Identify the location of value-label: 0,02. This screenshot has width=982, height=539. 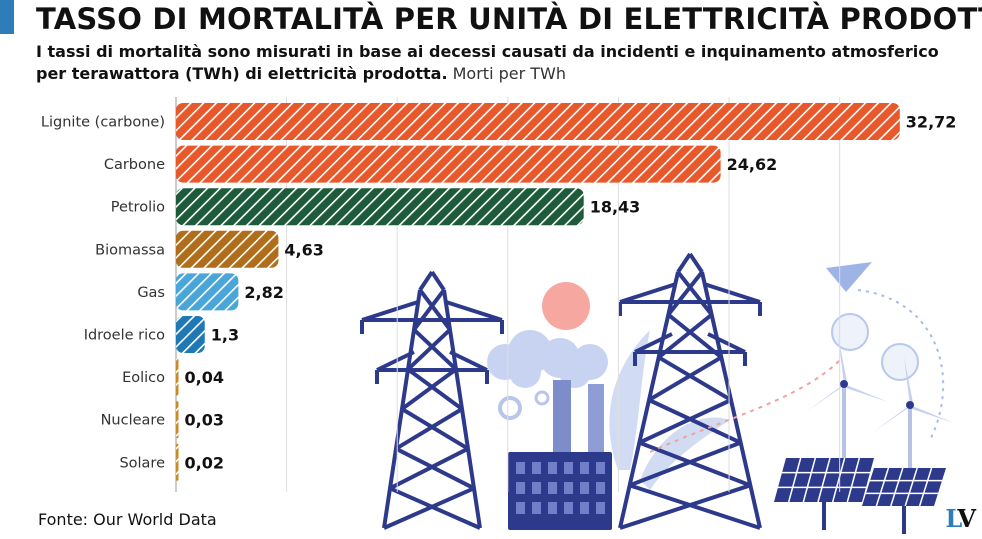
(204, 462).